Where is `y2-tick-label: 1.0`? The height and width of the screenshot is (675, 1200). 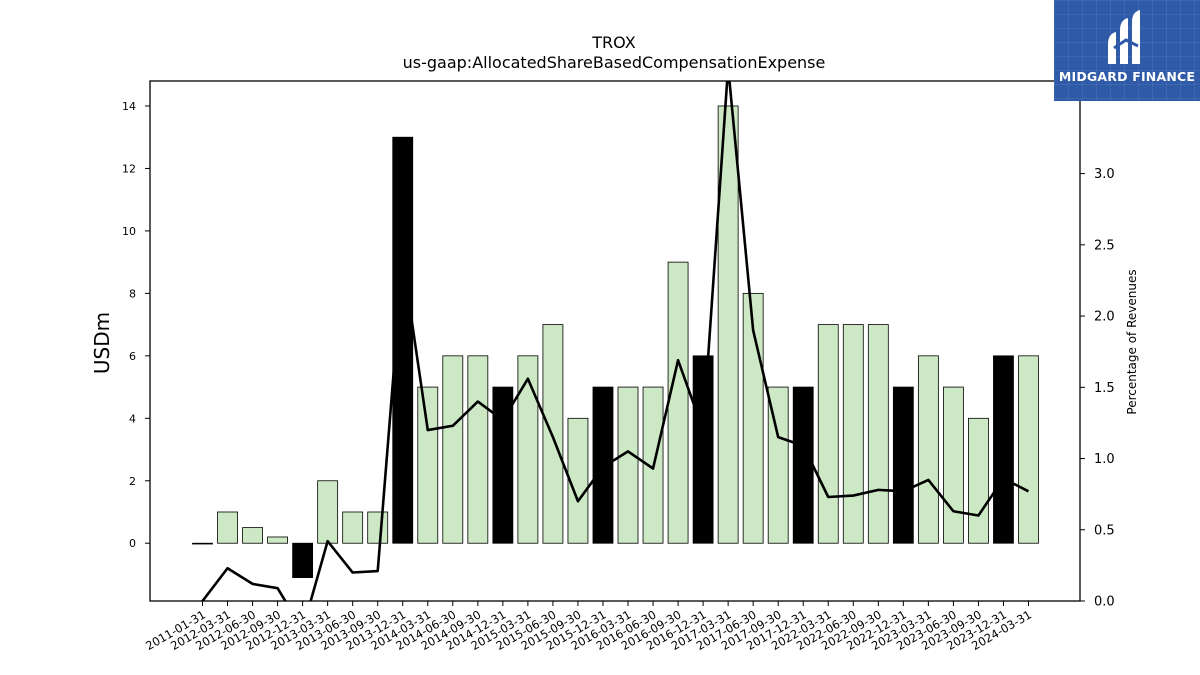 y2-tick-label: 1.0 is located at coordinates (1104, 459).